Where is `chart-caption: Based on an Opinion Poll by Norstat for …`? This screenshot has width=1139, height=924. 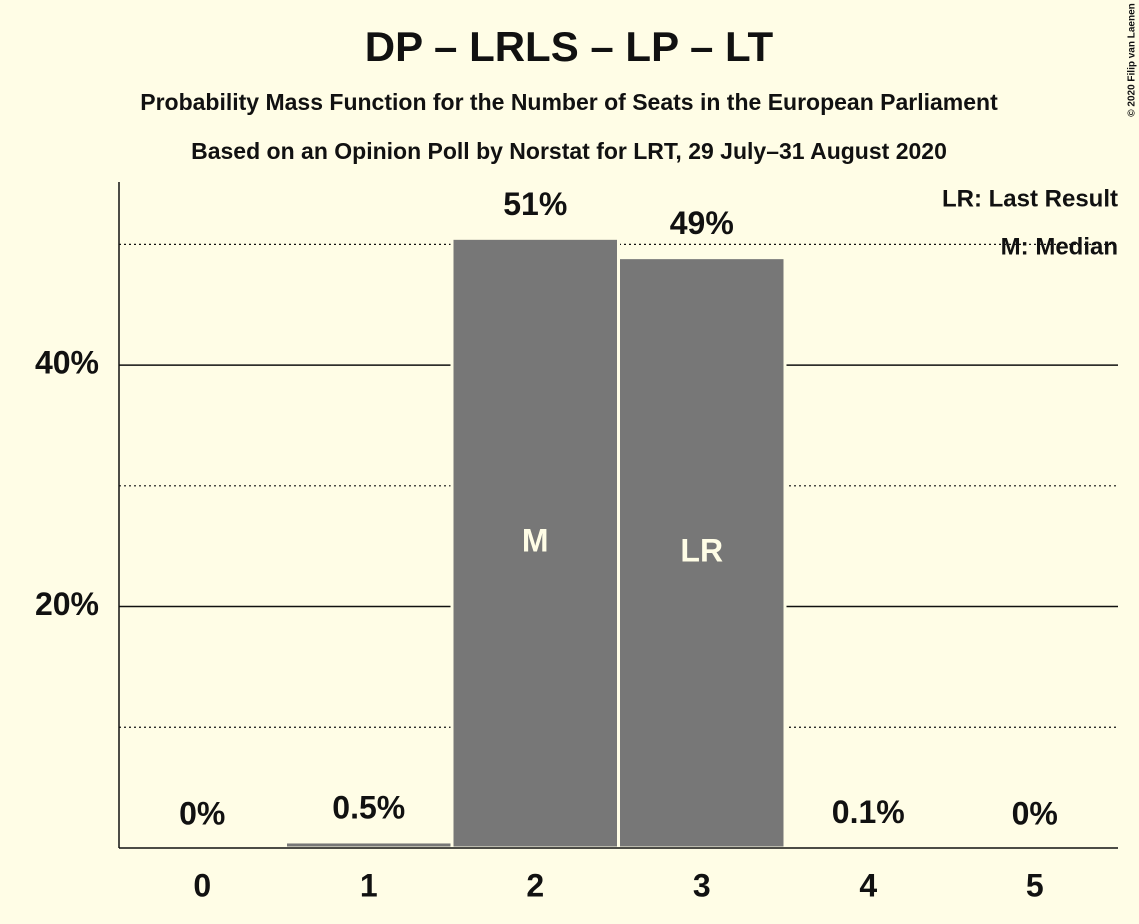 chart-caption: Based on an Opinion Poll by Norstat for … is located at coordinates (569, 151).